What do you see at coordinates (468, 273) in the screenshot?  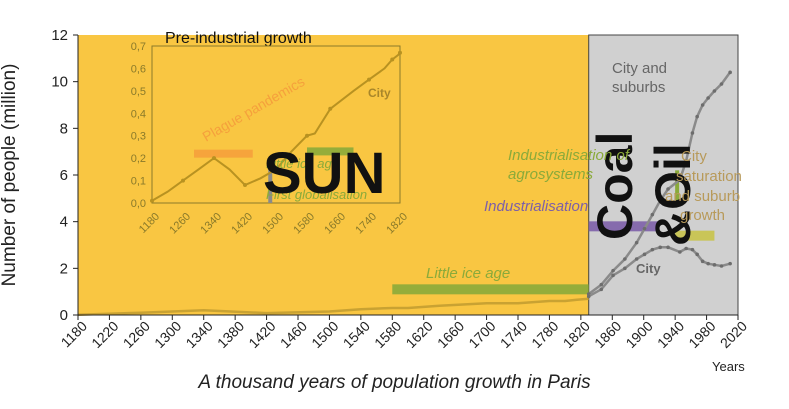 I see `label-little-ice-age: Little ice age` at bounding box center [468, 273].